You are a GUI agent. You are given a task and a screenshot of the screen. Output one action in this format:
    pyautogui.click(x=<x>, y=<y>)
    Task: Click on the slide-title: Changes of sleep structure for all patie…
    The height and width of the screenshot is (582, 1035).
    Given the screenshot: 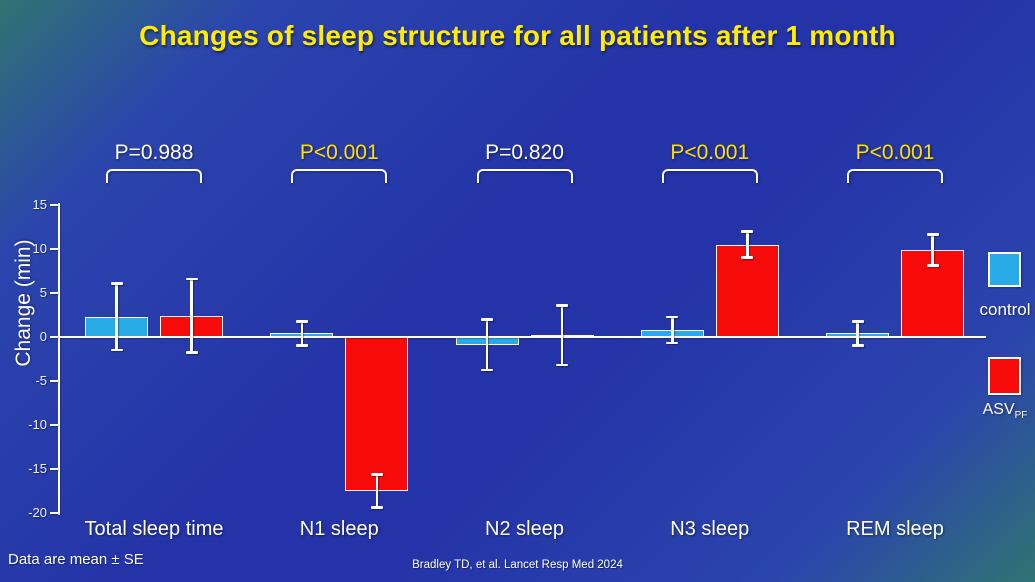 What is the action you would take?
    pyautogui.click(x=517, y=35)
    